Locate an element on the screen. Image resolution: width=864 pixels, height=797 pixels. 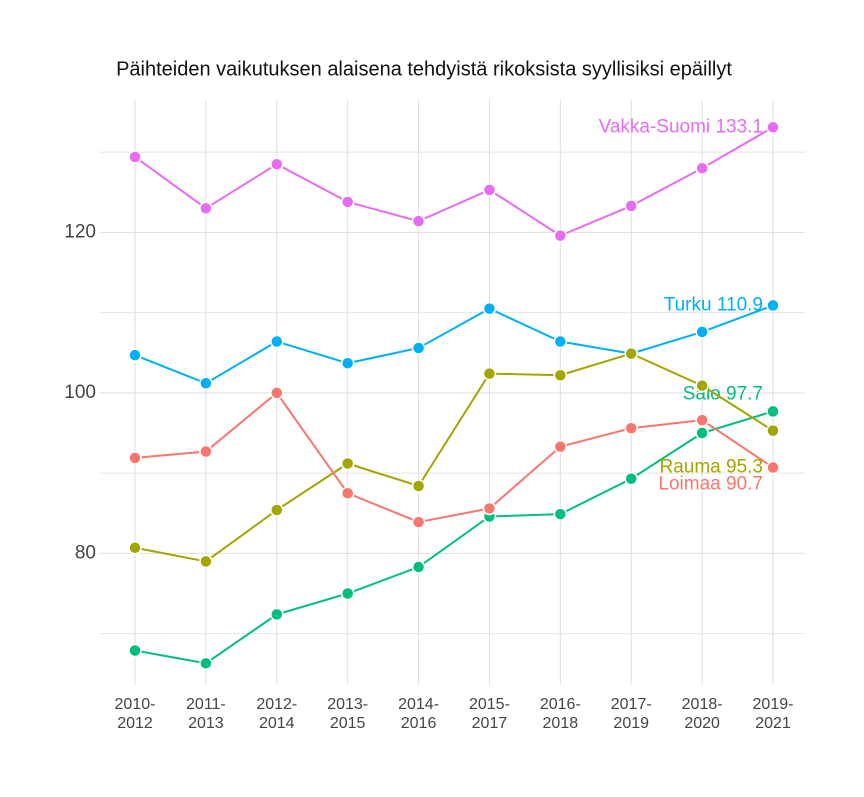
x-tick-line: 2014- is located at coordinates (418, 704).